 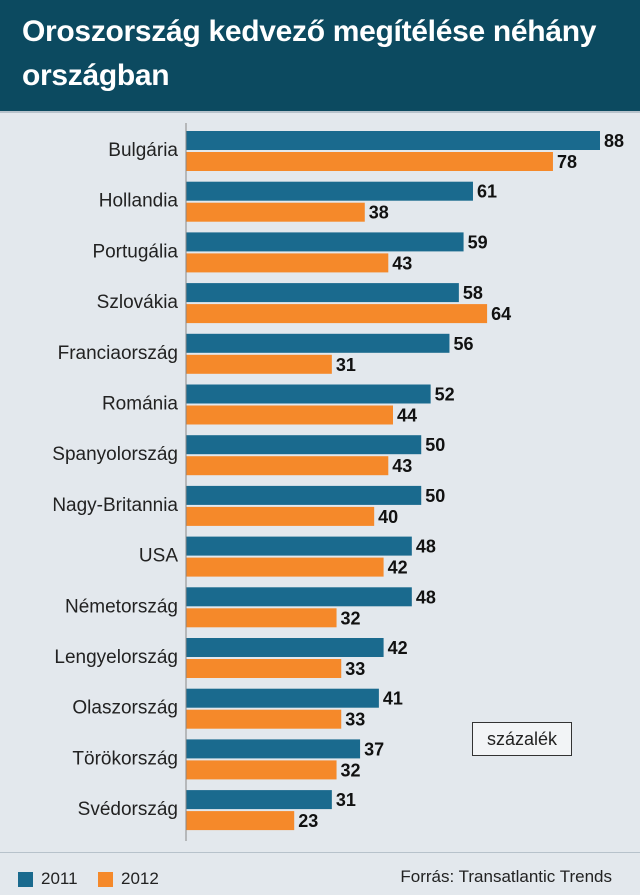 I want to click on bar-2012-franciaorszag, so click(x=259, y=364).